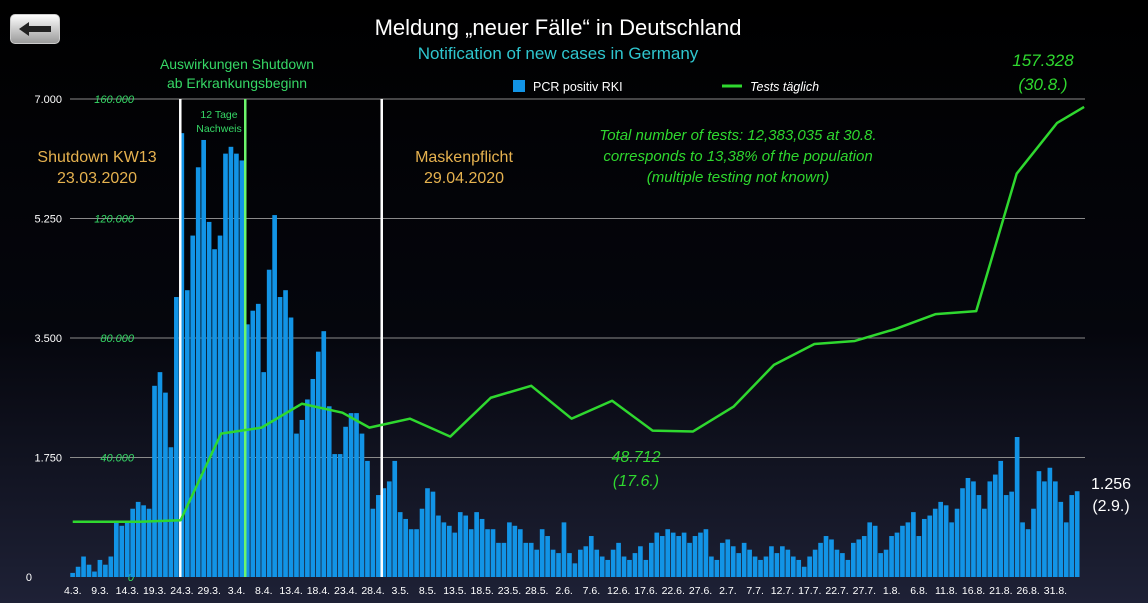 The width and height of the screenshot is (1148, 603). I want to click on x-tick-label: 24.3., so click(181, 591).